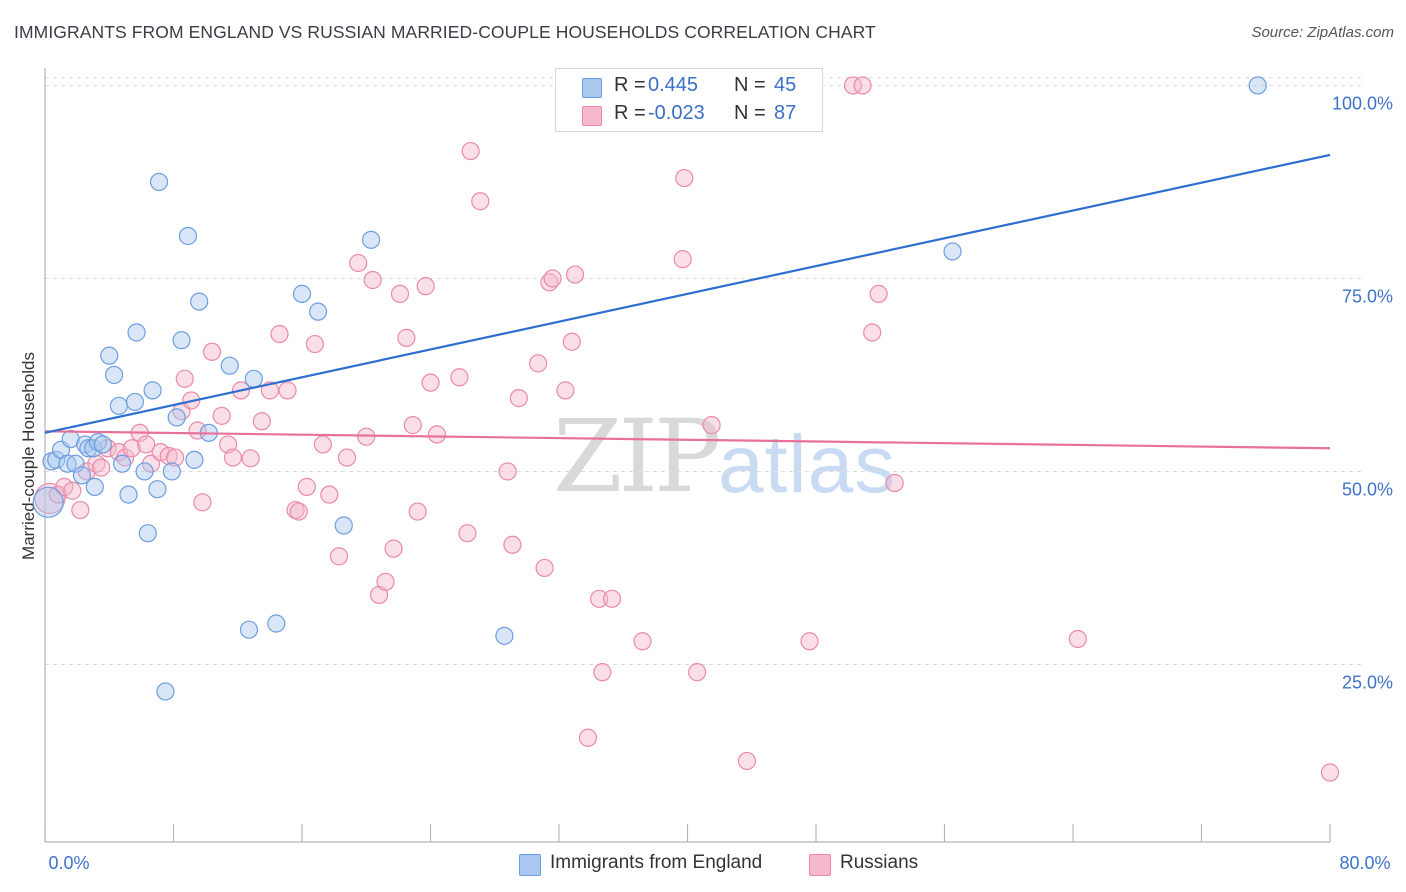  What do you see at coordinates (28, 456) in the screenshot?
I see `y-axis-label: Married-couple Households` at bounding box center [28, 456].